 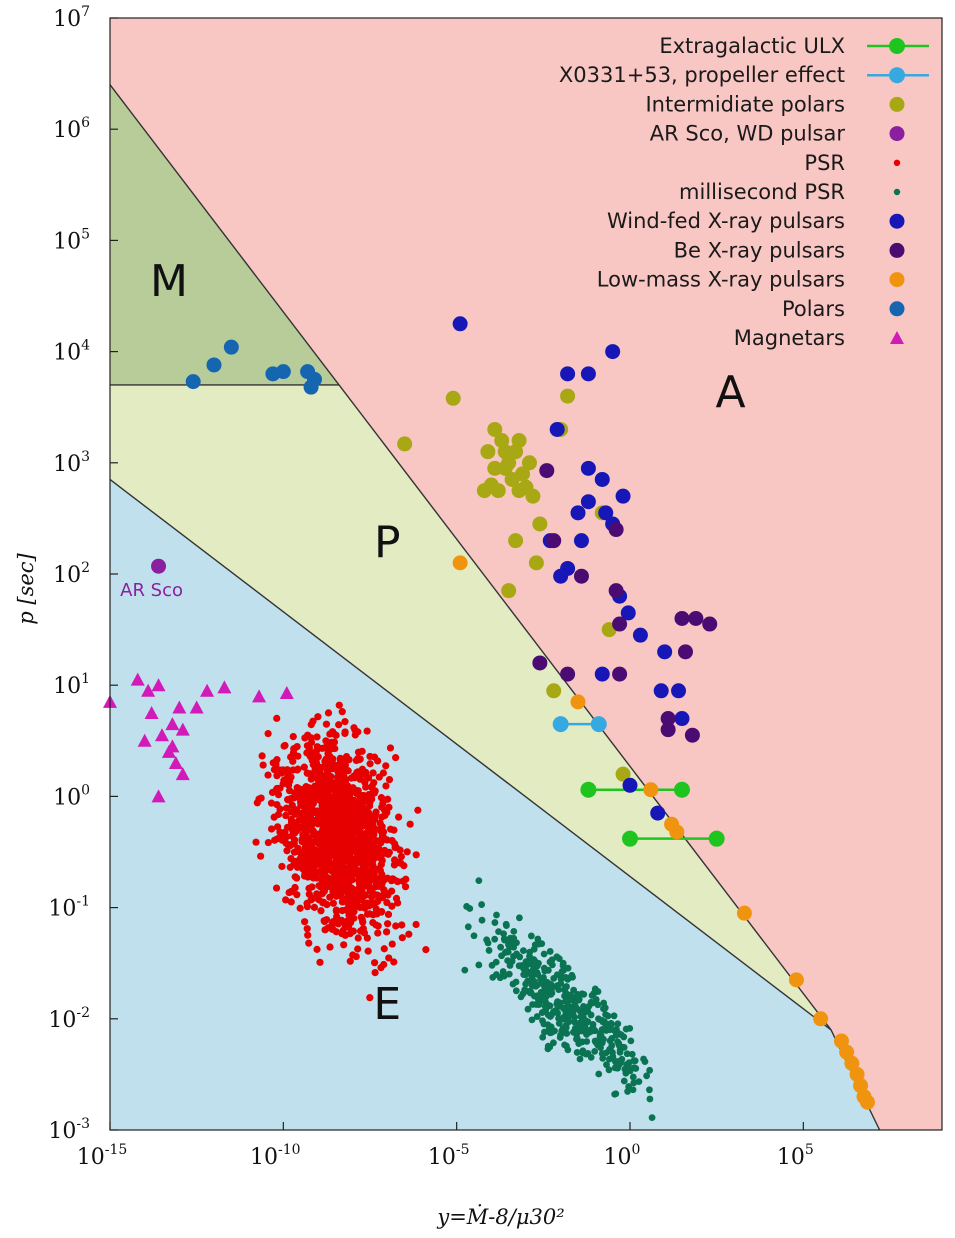 What do you see at coordinates (387, 1004) in the screenshot?
I see `region-label-E: E` at bounding box center [387, 1004].